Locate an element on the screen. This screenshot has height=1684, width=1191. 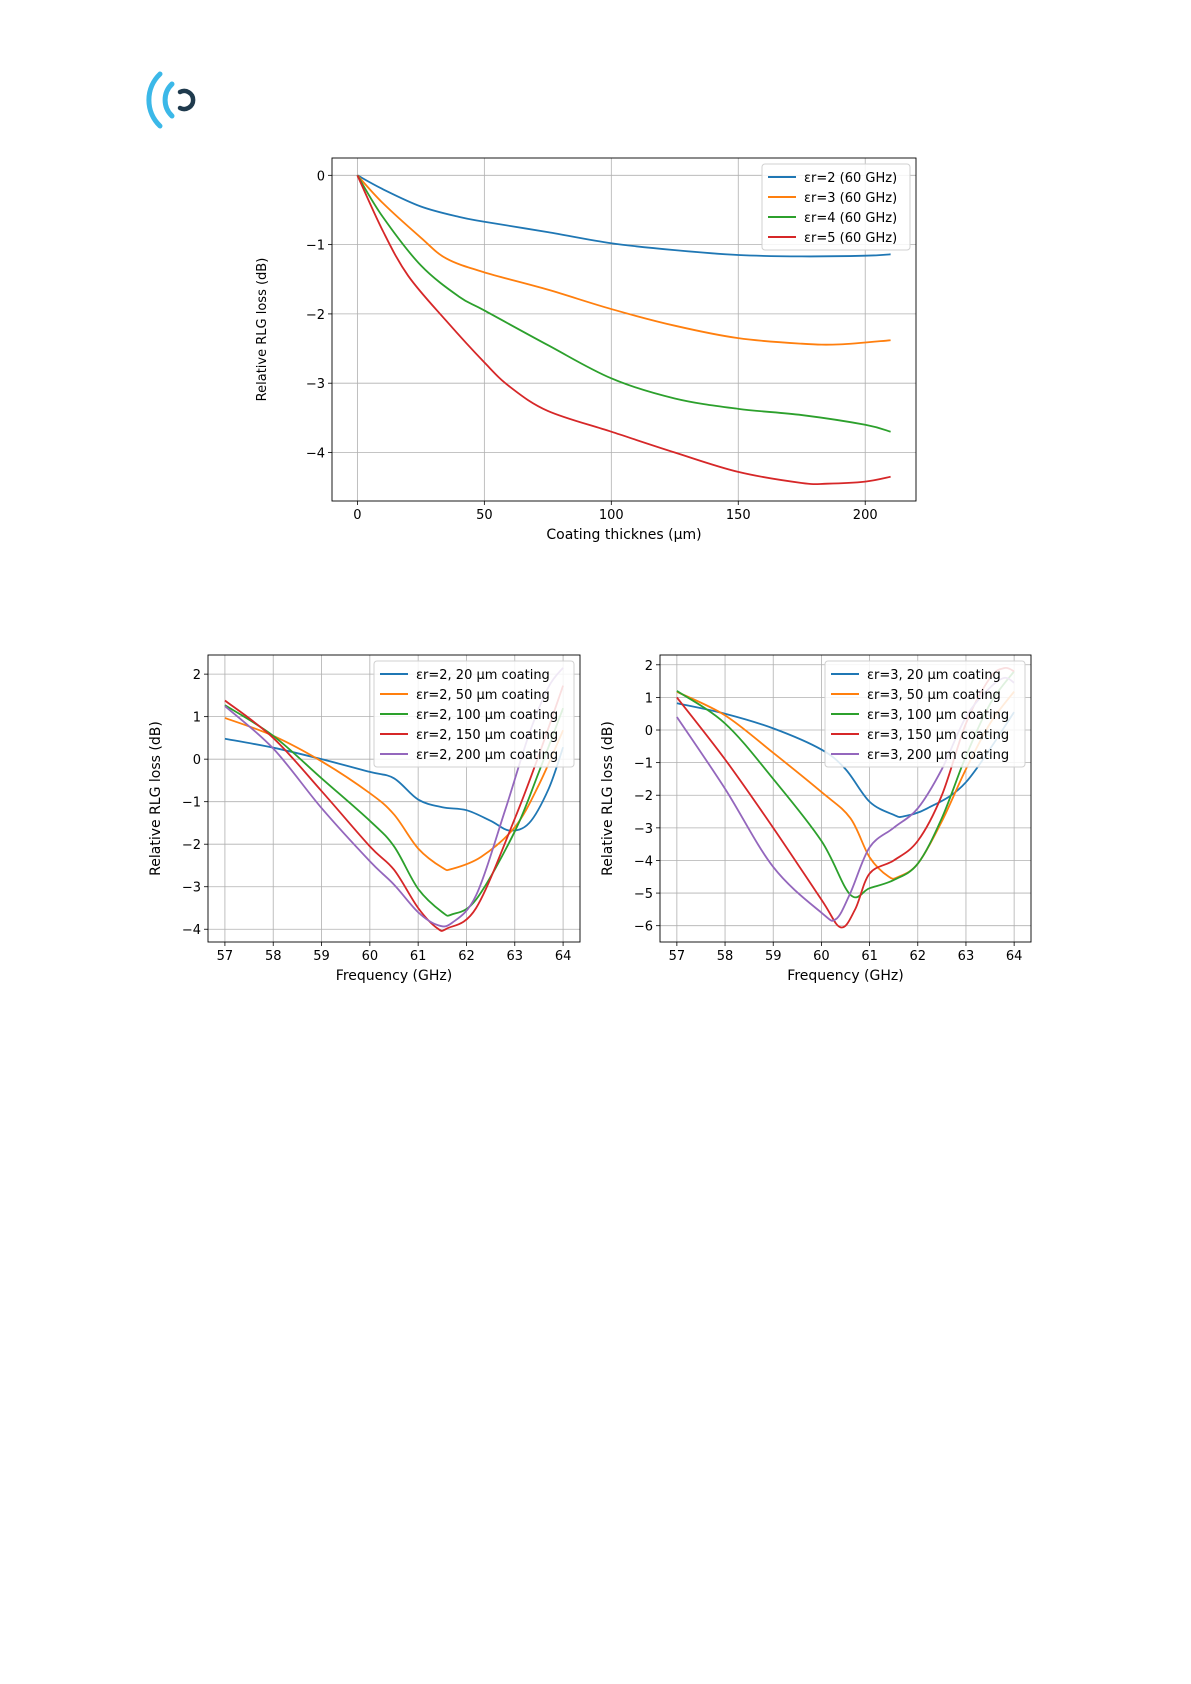
legend-label: εr=3, 50 µm coating is located at coordinates (934, 695).